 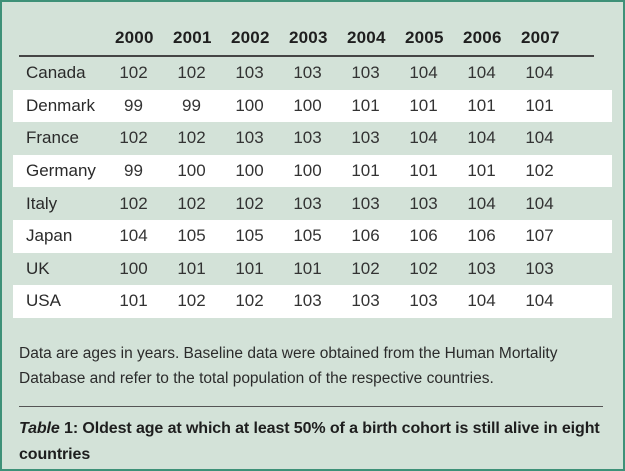 I want to click on column-header-year: 2000, so click(x=134, y=37).